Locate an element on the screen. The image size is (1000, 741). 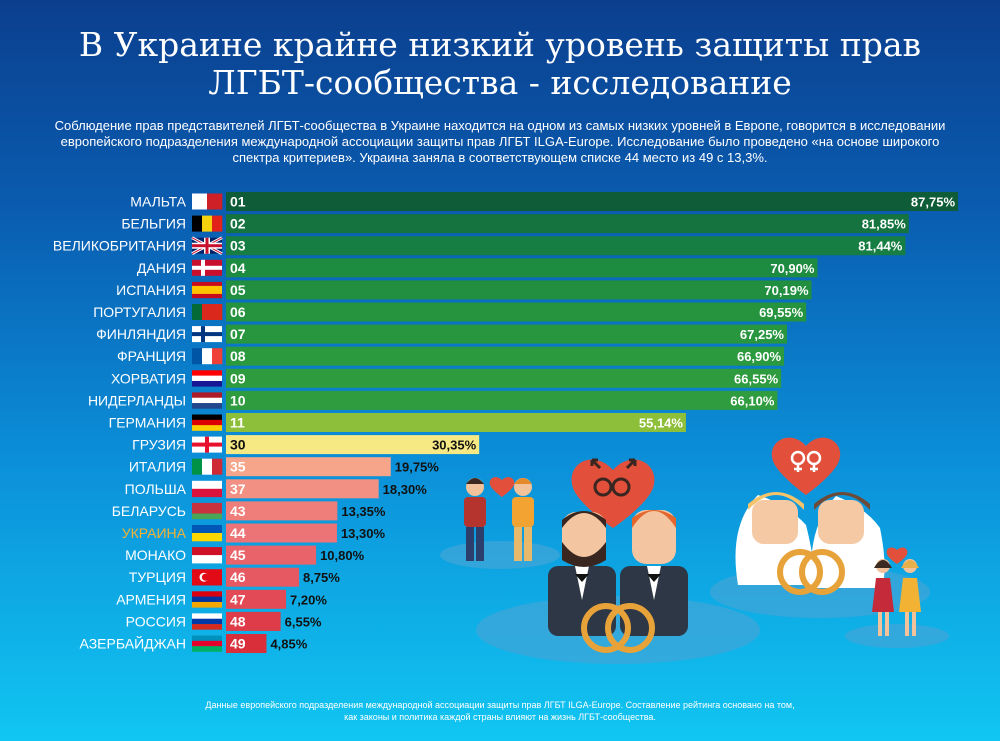
country-label: МАЛЬТА is located at coordinates (158, 202).